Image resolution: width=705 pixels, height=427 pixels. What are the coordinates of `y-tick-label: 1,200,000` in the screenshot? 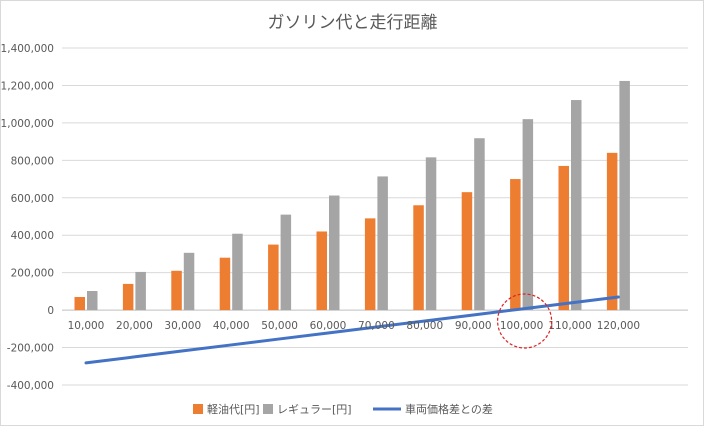 It's located at (27, 86).